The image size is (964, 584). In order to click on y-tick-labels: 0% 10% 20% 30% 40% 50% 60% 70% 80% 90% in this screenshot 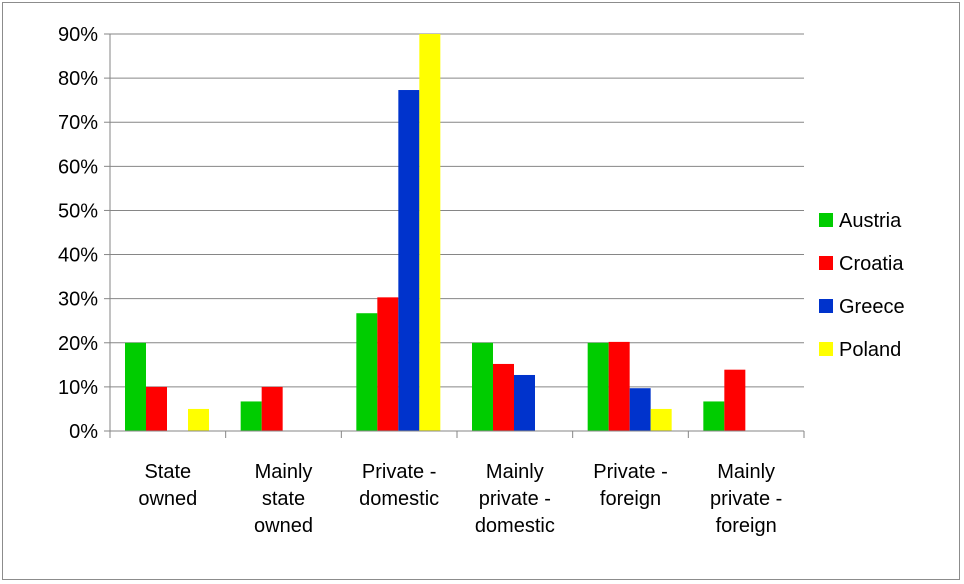, I will do `click(78, 233)`.